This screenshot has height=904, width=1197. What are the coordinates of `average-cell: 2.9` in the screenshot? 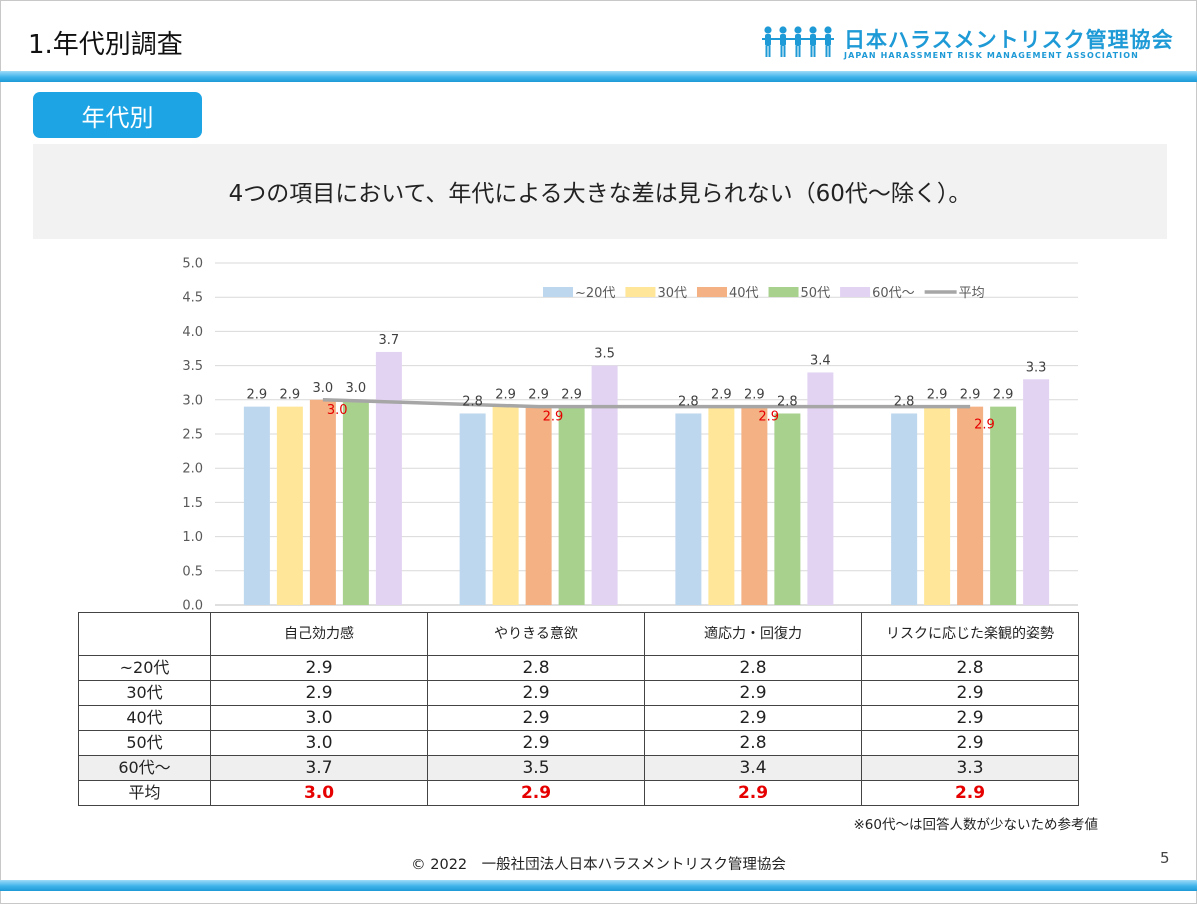 It's located at (970, 793).